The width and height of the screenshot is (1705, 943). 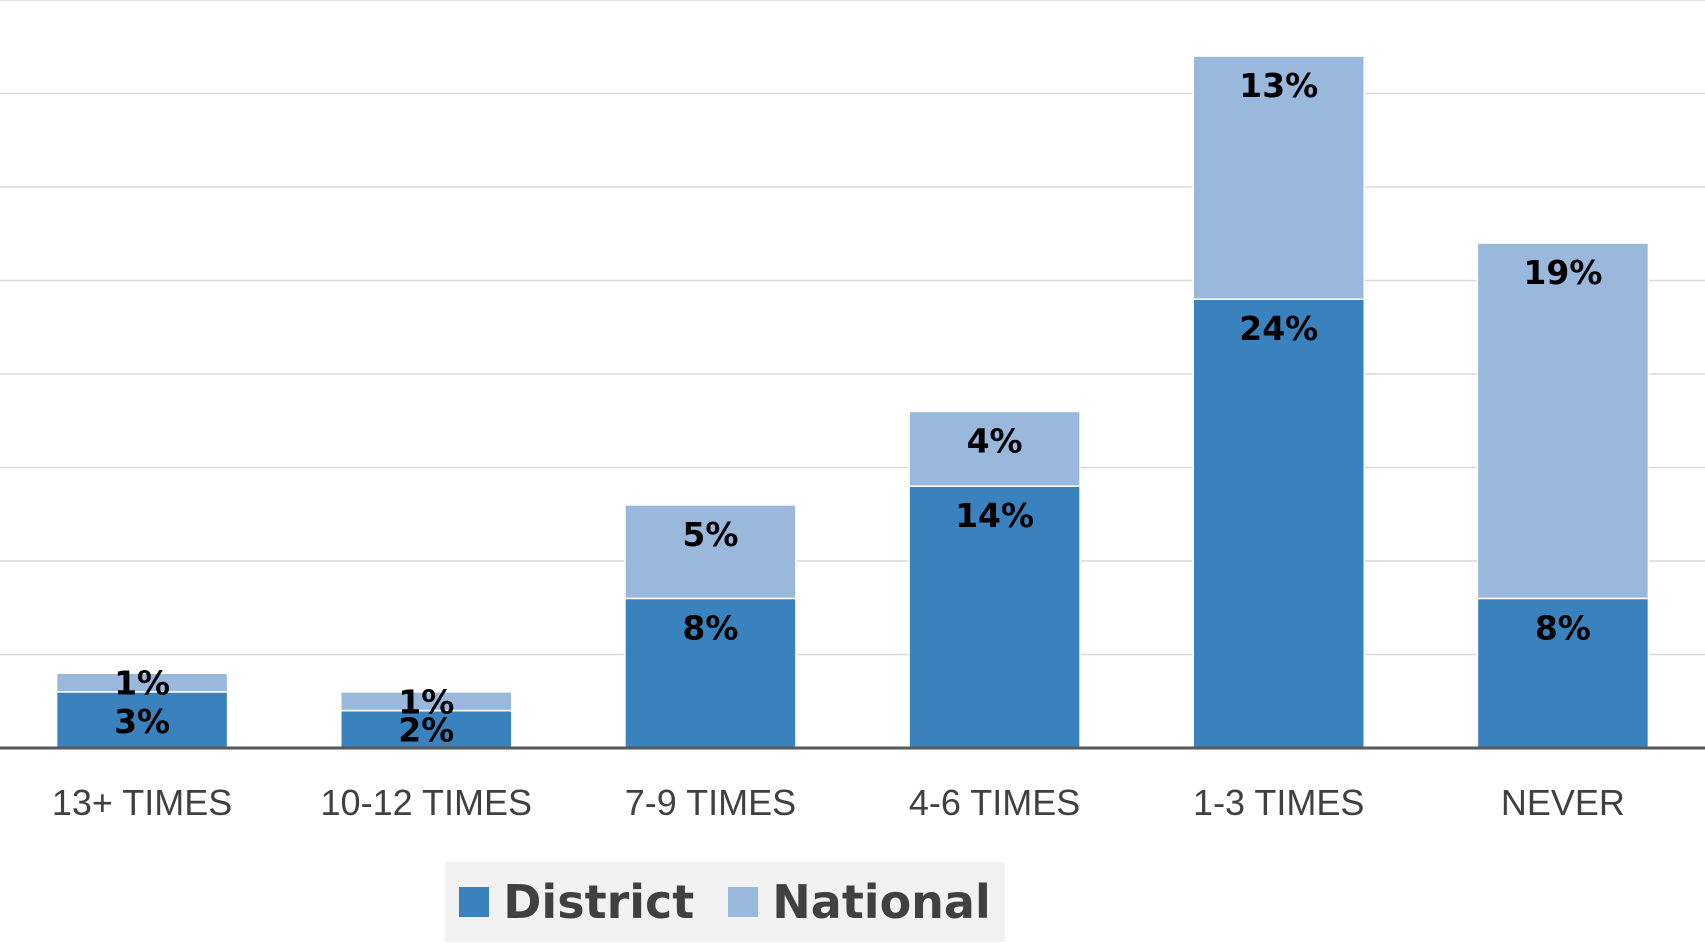 What do you see at coordinates (1278, 802) in the screenshot?
I see `category-label-4: 1-3 TIMES` at bounding box center [1278, 802].